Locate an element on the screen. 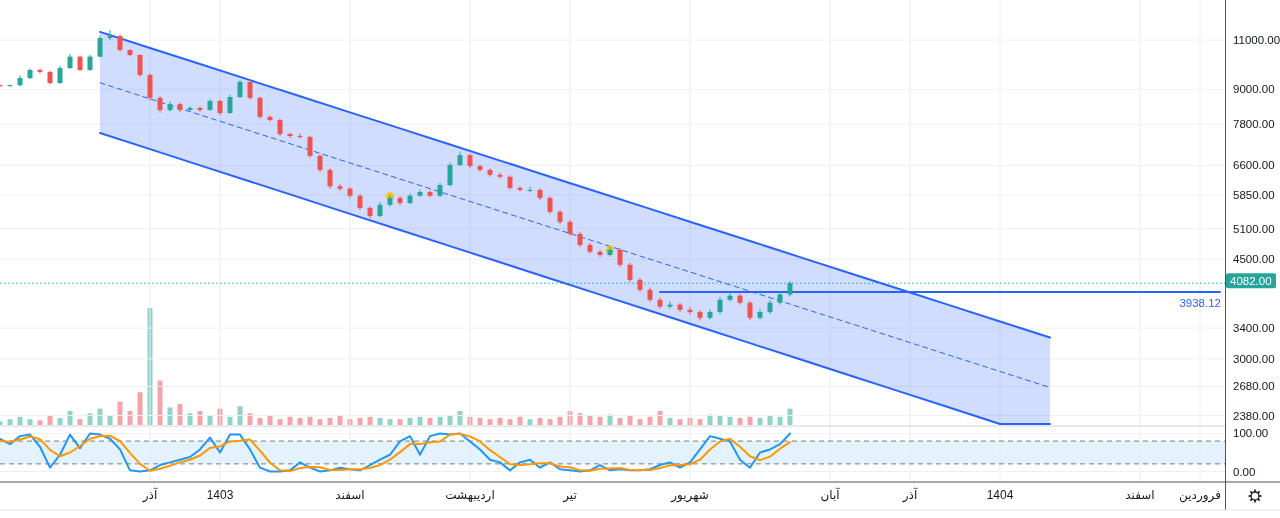 Image resolution: width=1280 pixels, height=518 pixels. x-tick-label: اردیبهشت is located at coordinates (470, 495).